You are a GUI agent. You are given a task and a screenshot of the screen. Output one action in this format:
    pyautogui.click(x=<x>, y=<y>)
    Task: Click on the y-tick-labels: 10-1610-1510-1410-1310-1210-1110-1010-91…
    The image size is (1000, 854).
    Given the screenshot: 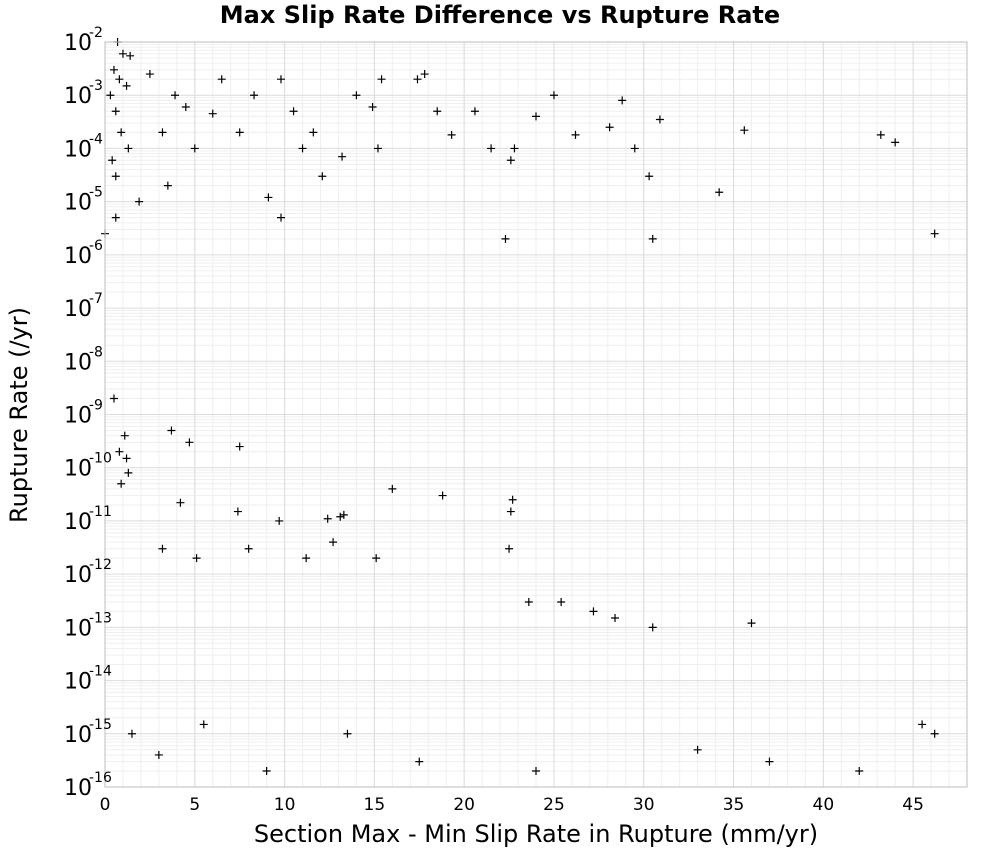 What is the action you would take?
    pyautogui.click(x=88, y=413)
    